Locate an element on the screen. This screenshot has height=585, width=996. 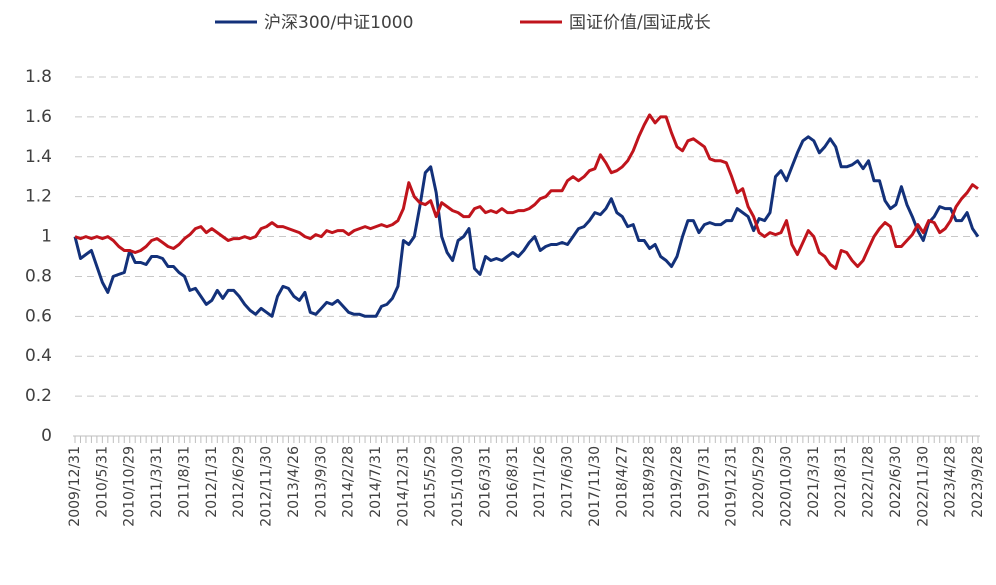
y-tick-label: 0 is located at coordinates (46, 436).